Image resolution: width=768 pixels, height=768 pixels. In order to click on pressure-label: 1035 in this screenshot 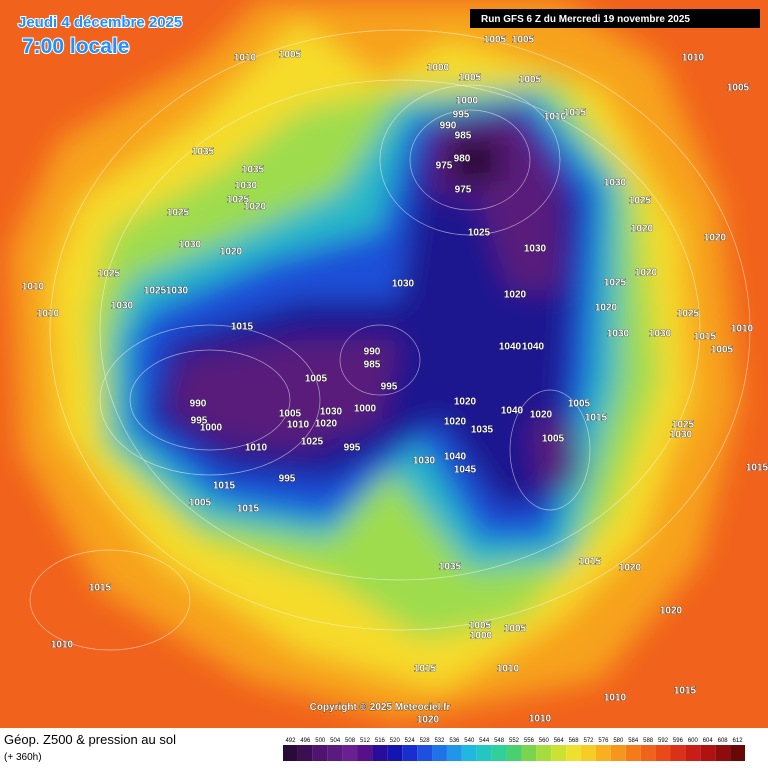, I will do `click(253, 170)`.